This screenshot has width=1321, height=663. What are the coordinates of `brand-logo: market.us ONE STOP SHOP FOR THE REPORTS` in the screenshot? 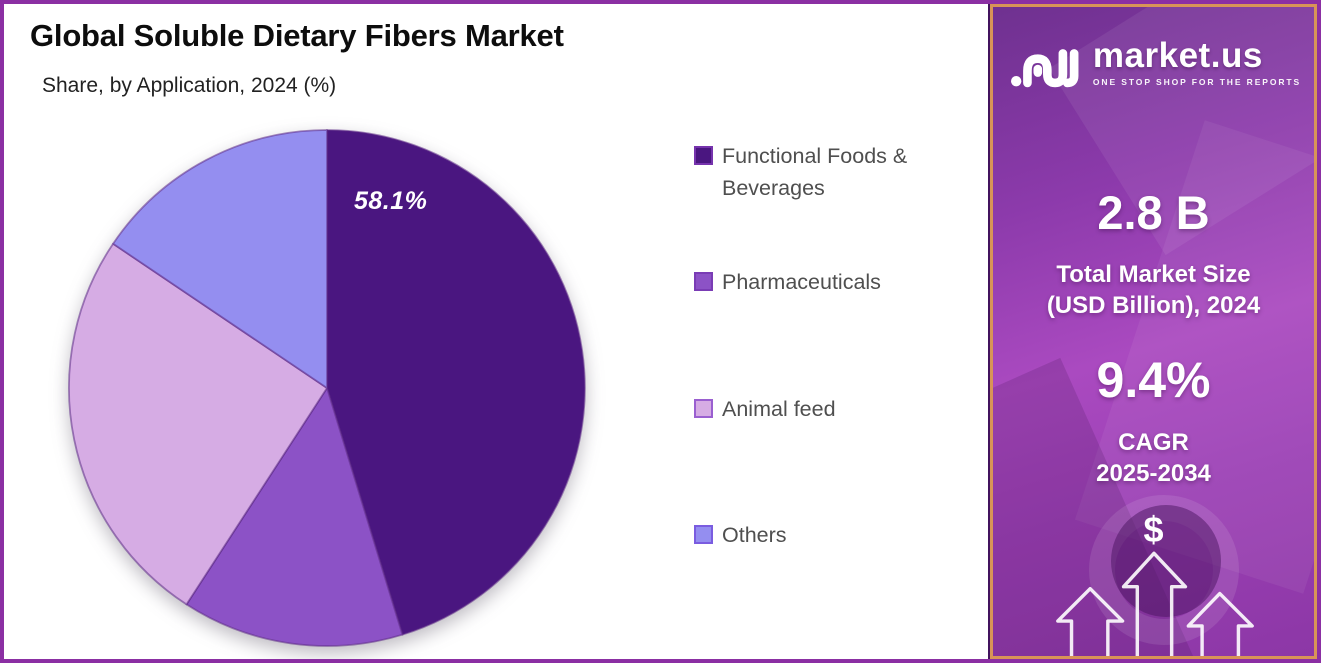 It's located at (1153, 63).